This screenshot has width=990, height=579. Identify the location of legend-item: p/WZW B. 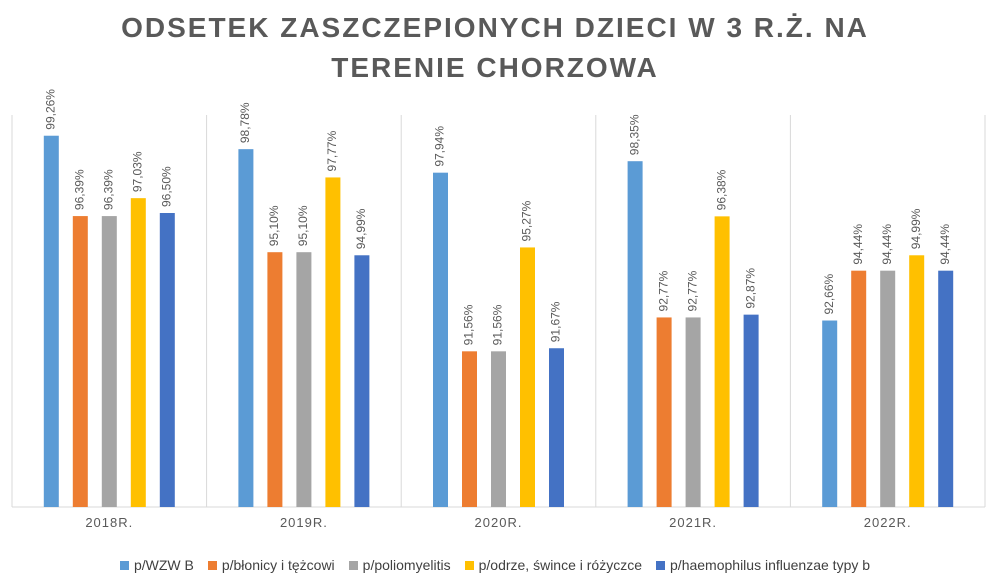
(156, 565).